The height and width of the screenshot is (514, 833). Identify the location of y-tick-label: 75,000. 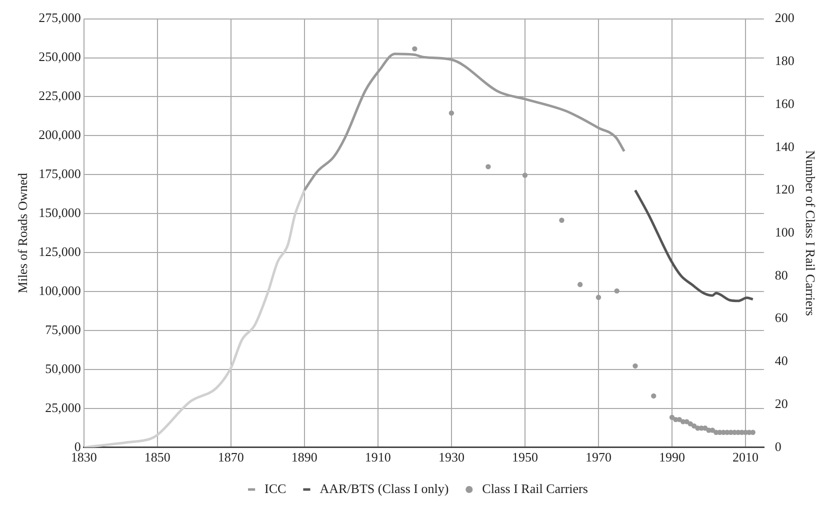
(63, 329).